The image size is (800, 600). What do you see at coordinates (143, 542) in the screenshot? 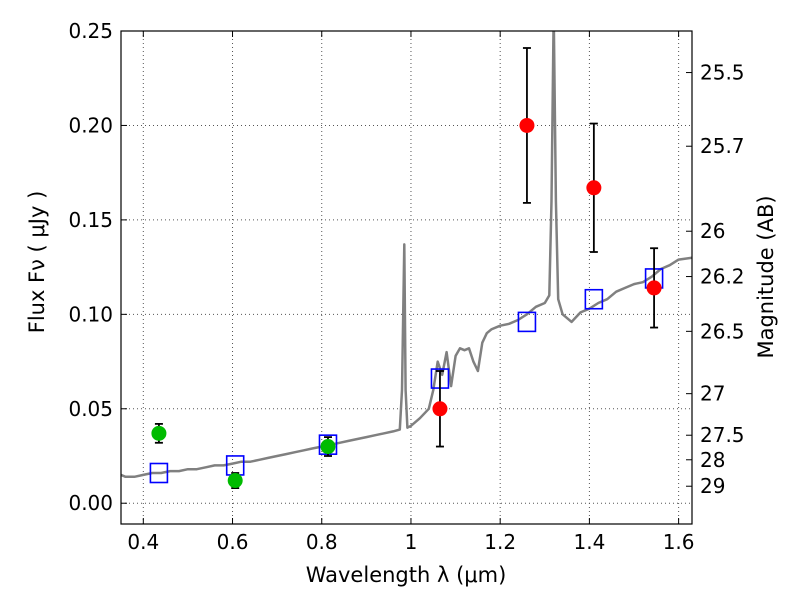
I see `x-tick-label: 0.4` at bounding box center [143, 542].